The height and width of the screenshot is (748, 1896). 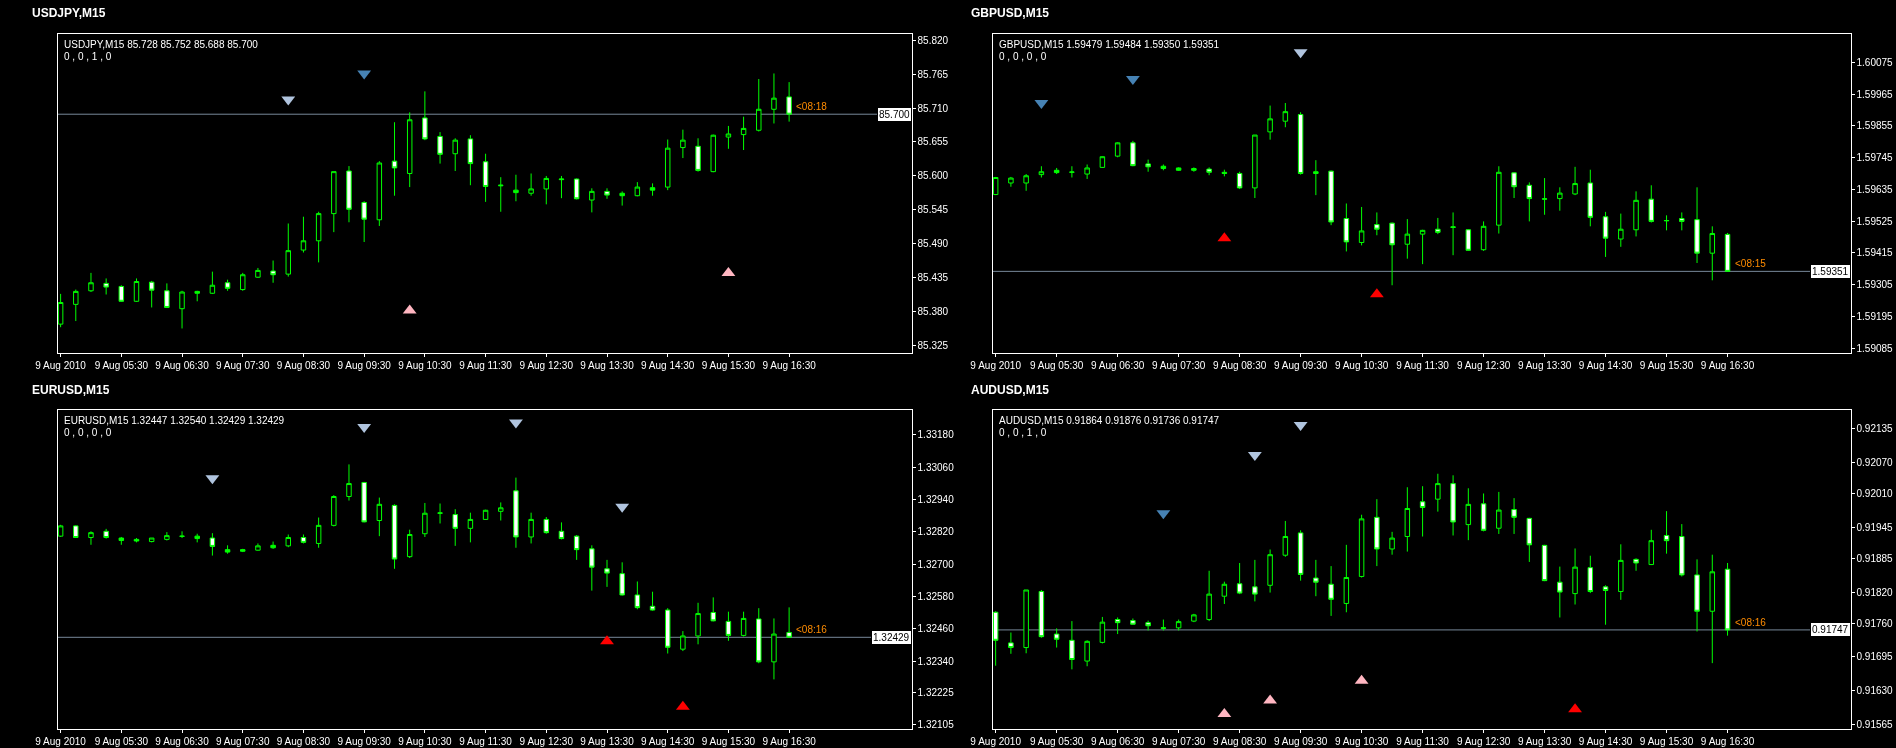 What do you see at coordinates (303, 742) in the screenshot?
I see `x-tick-label: 9 Aug 08:30` at bounding box center [303, 742].